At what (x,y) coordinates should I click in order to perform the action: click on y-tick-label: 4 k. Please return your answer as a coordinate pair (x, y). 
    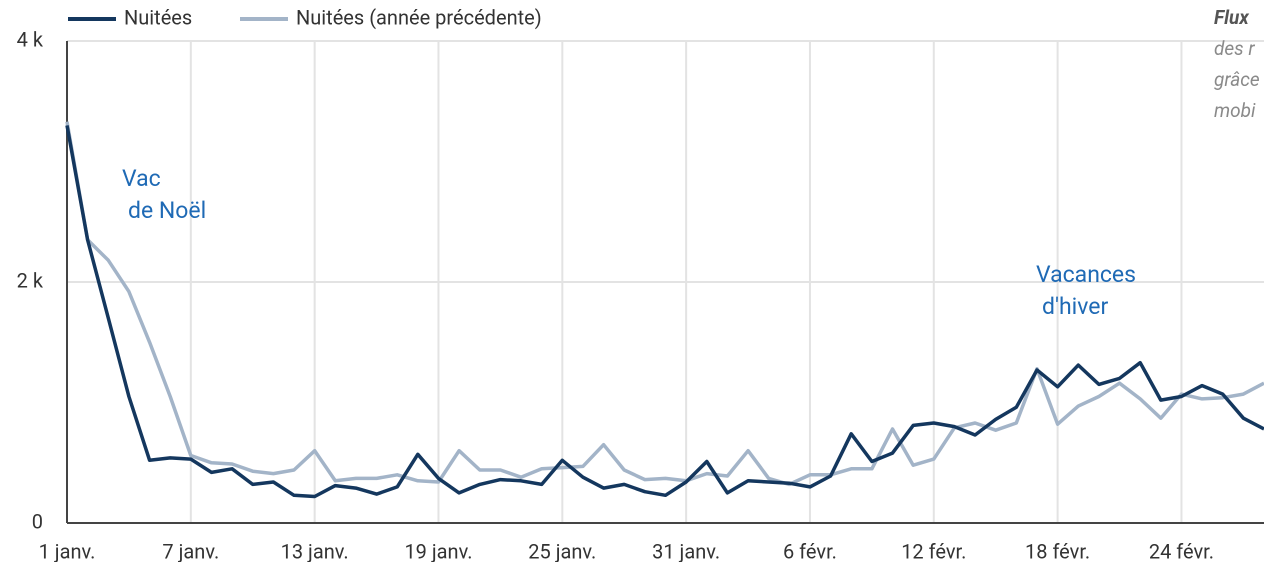
    Looking at the image, I should click on (30, 39).